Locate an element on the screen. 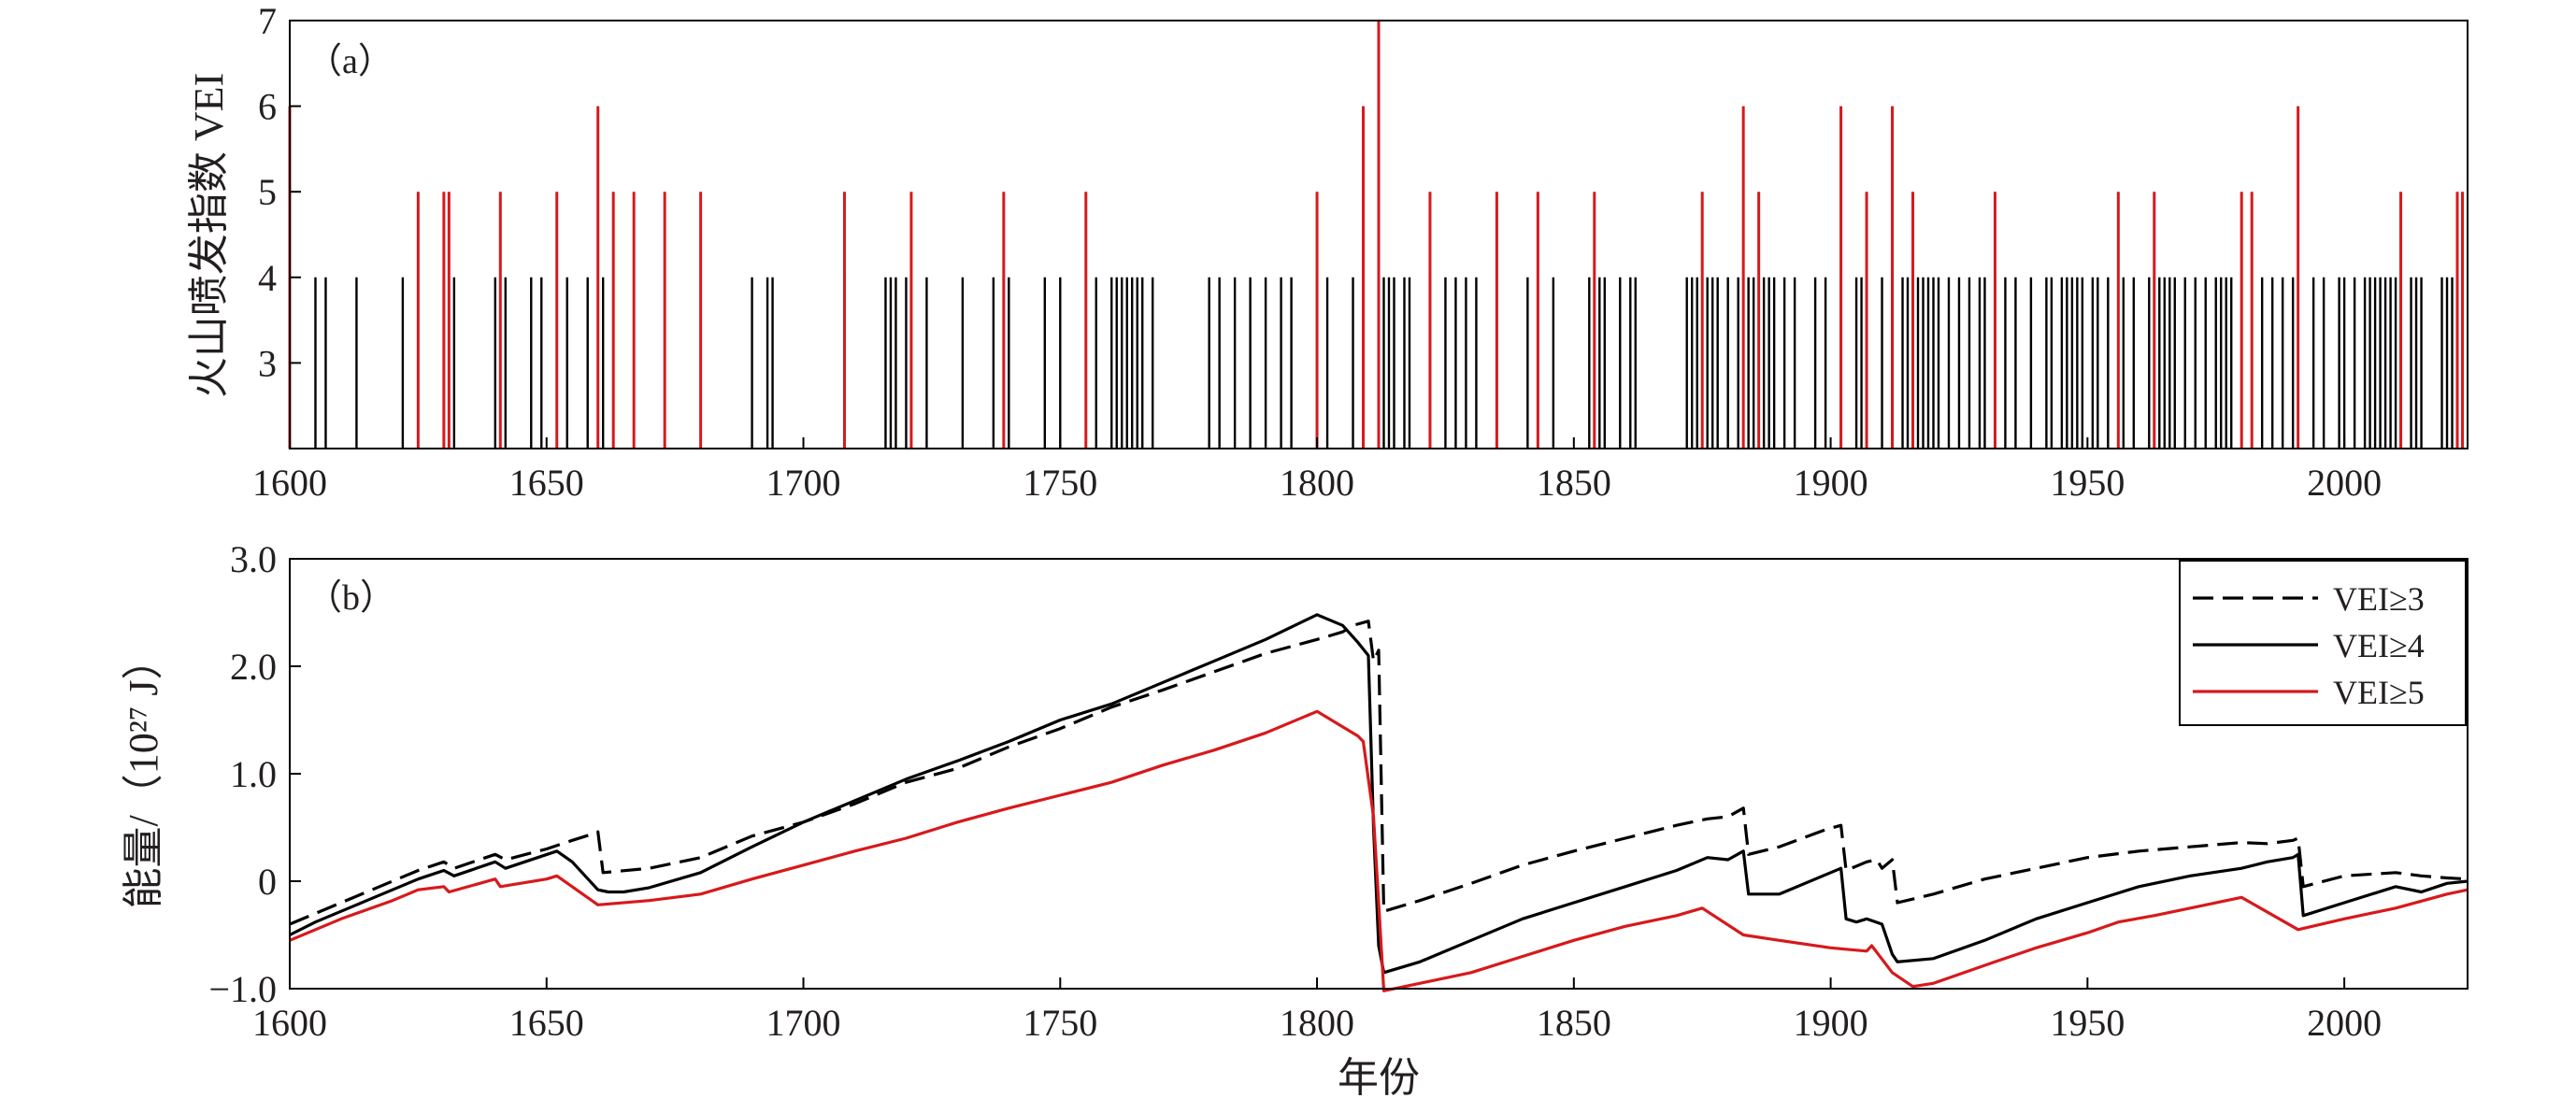 The height and width of the screenshot is (1098, 2576). y-tick-label: 7 is located at coordinates (267, 21).